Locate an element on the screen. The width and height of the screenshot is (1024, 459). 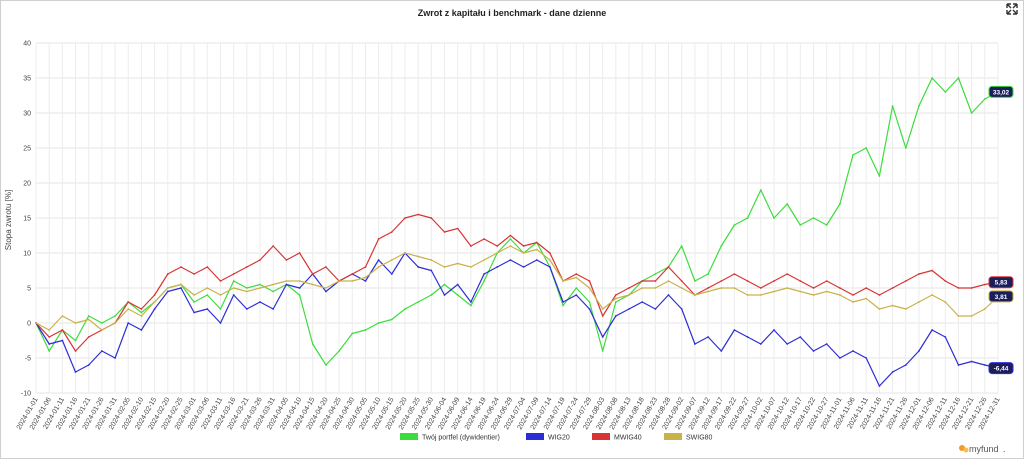
end-label-portfolio: 33,02 is located at coordinates (1001, 91).